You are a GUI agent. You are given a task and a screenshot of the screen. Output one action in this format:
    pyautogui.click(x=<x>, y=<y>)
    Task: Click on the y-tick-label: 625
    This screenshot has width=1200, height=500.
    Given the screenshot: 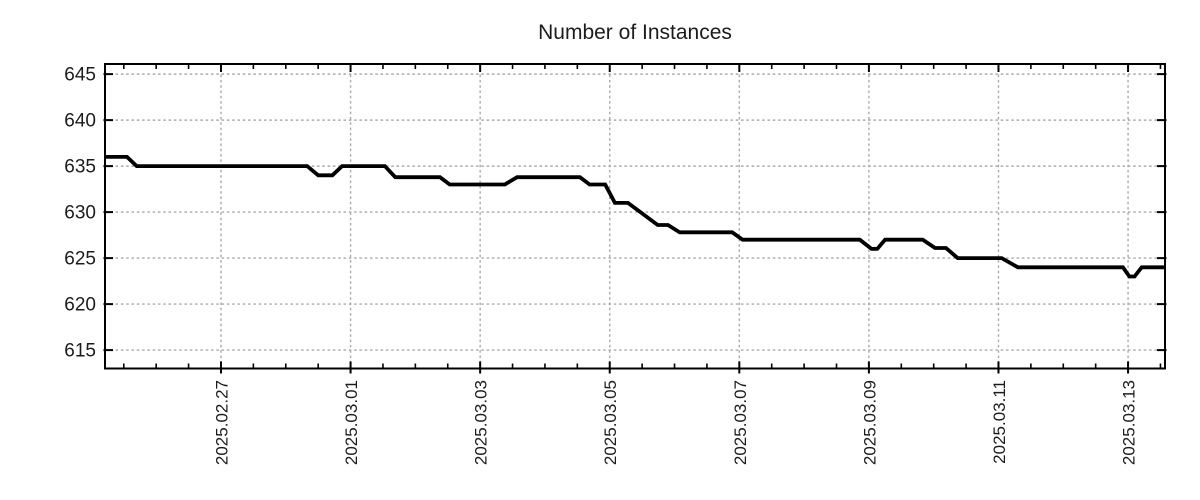 What is the action you would take?
    pyautogui.click(x=80, y=259)
    